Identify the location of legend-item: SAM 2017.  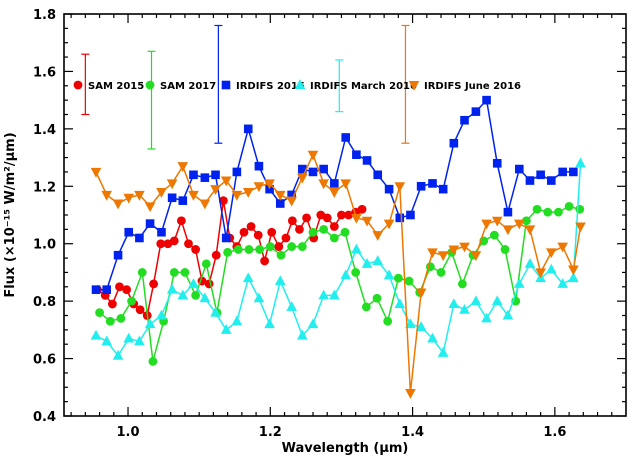
(180, 86).